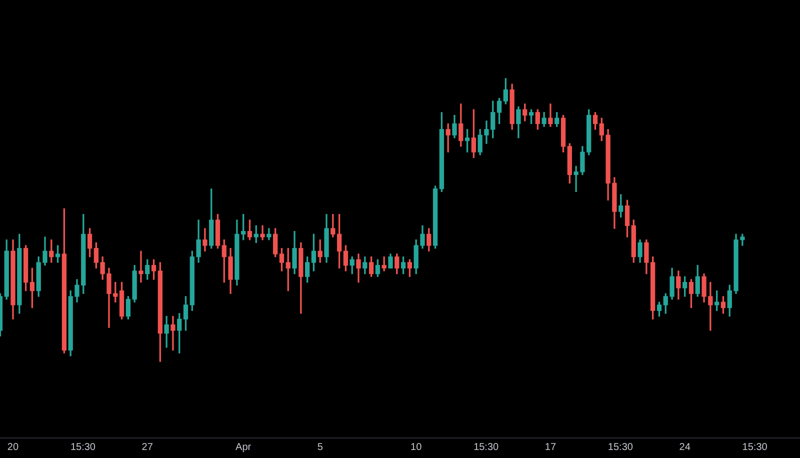 Image resolution: width=800 pixels, height=458 pixels. I want to click on x-tick-label: Apr, so click(244, 447).